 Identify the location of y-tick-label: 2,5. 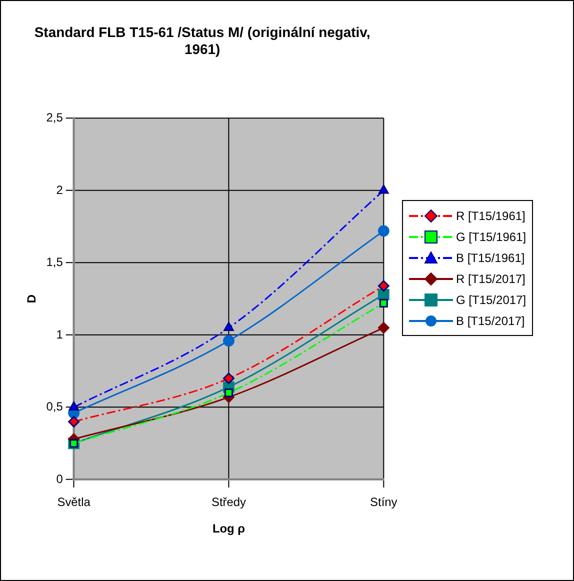
(55, 117).